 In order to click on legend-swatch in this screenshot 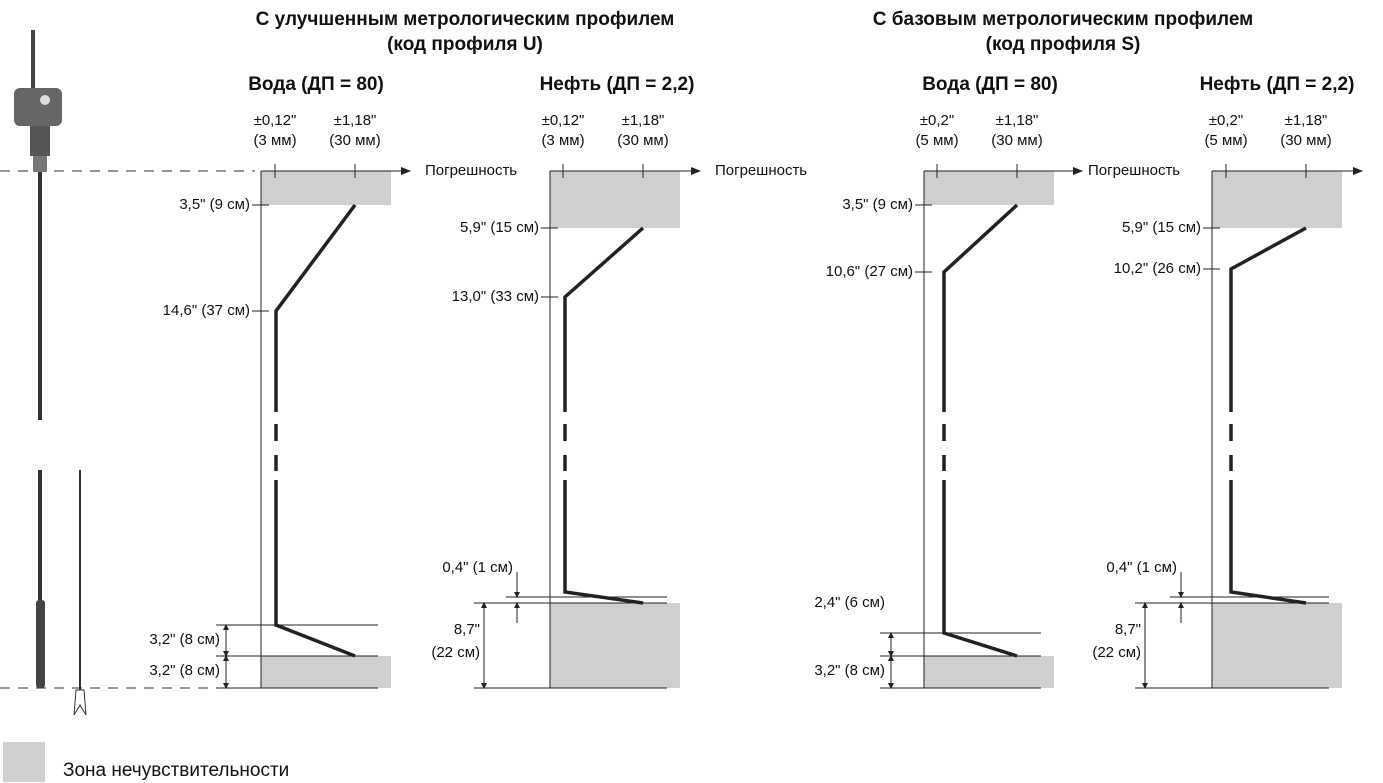, I will do `click(24, 762)`.